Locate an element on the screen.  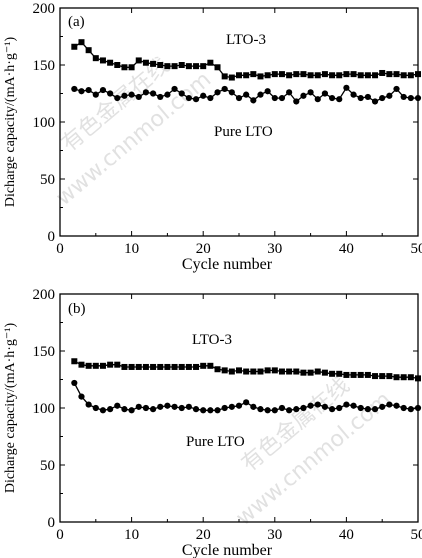
y-tick-label: 0 is located at coordinates (52, 523).